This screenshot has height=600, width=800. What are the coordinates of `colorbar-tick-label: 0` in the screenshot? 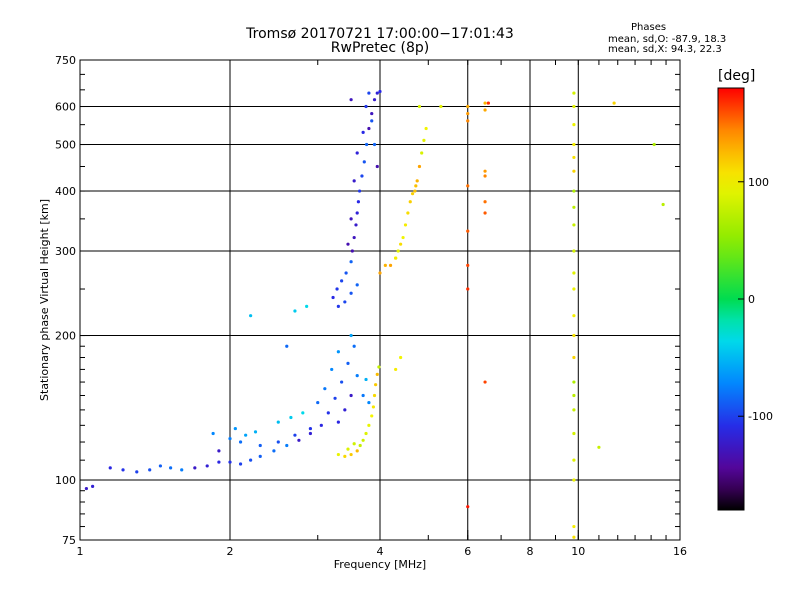 It's located at (751, 299).